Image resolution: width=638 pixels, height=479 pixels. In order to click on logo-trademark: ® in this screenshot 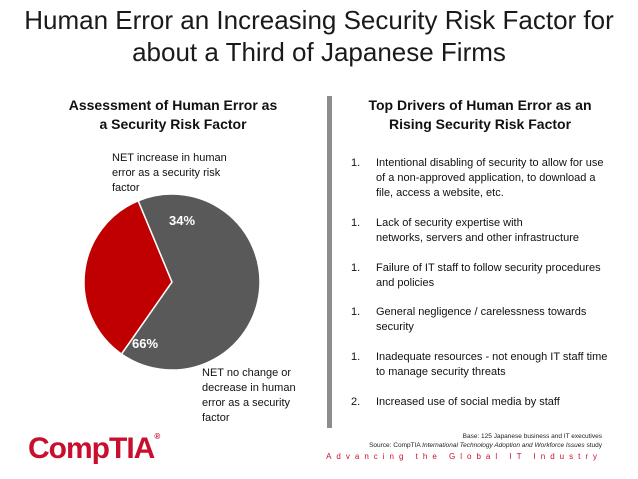, I will do `click(157, 436)`.